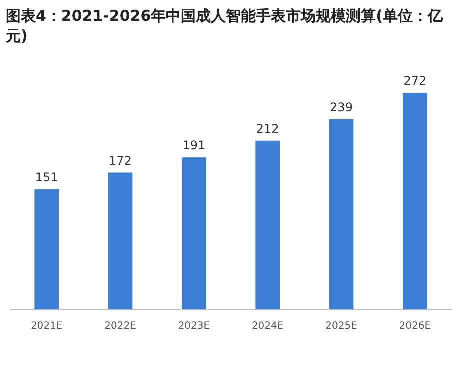  Describe the element at coordinates (194, 326) in the screenshot. I see `x-tick-label: 2023E` at that location.